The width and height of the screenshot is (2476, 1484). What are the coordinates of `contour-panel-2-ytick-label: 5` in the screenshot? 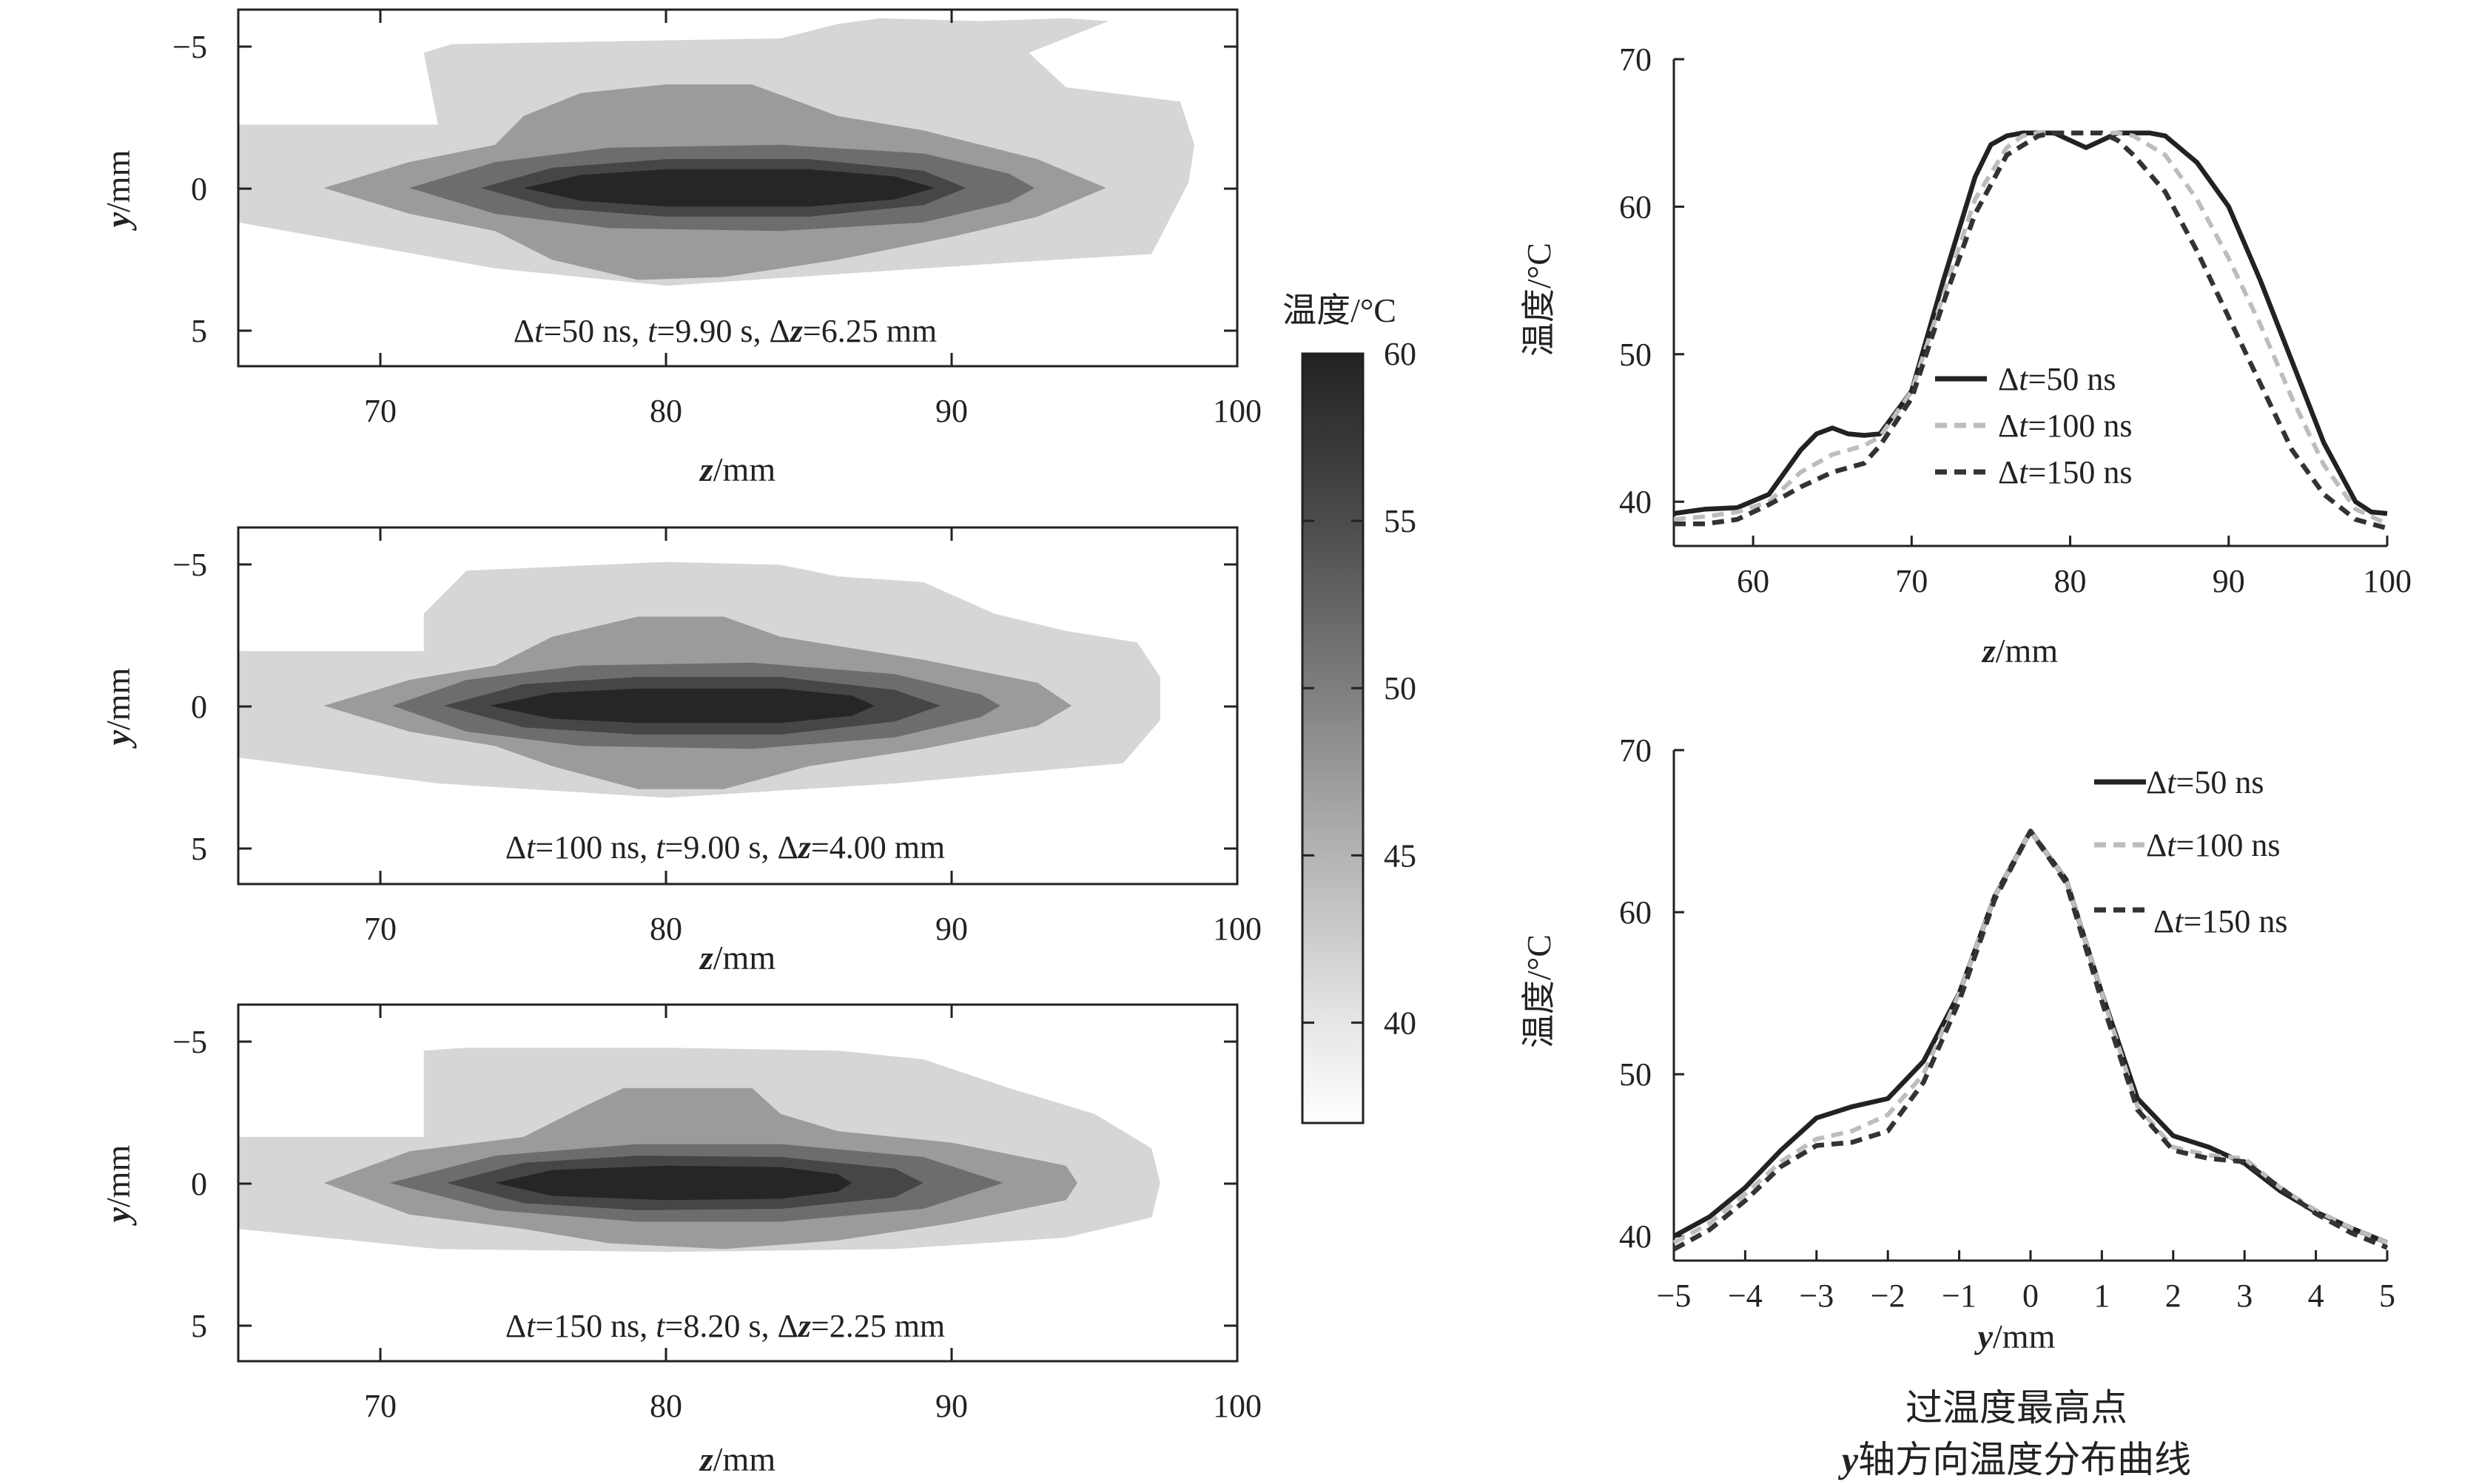 It's located at (199, 849).